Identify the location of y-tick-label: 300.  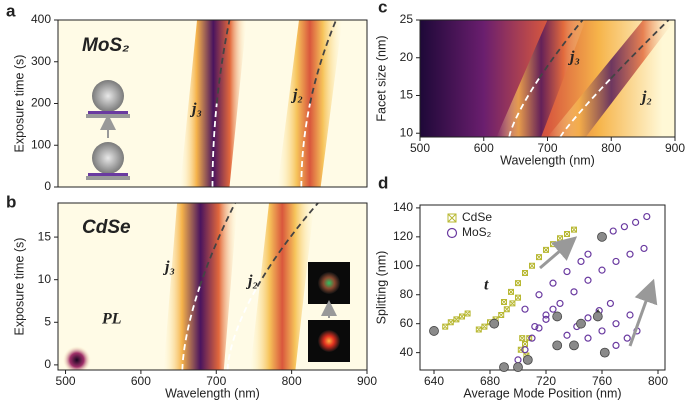
(41, 61).